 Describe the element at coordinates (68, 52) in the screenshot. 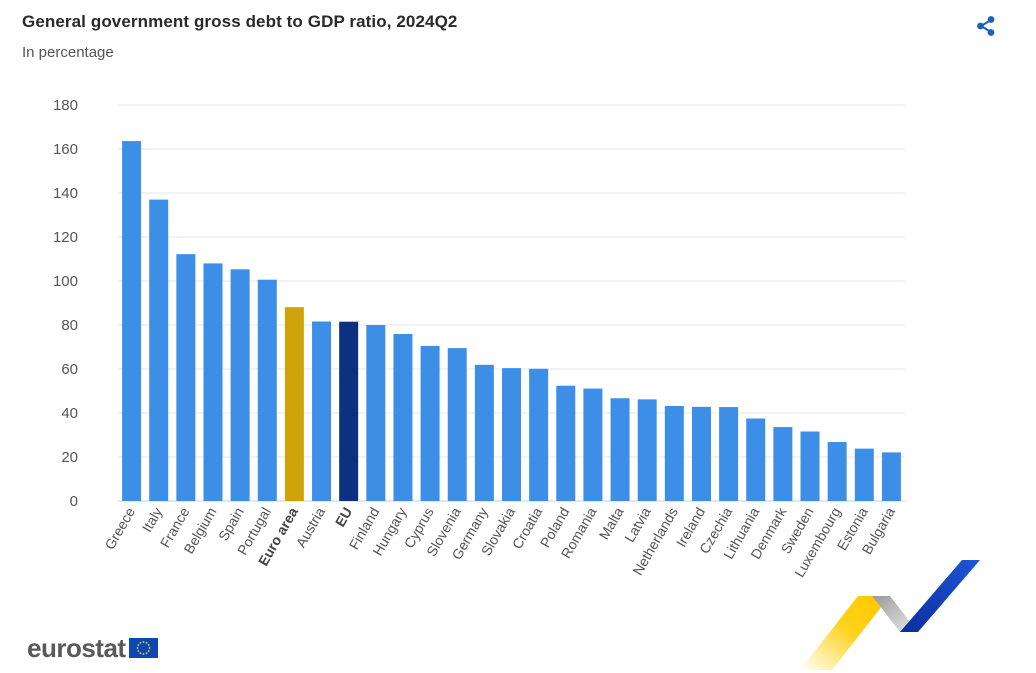

I see `chart-subtitle: In percentage` at that location.